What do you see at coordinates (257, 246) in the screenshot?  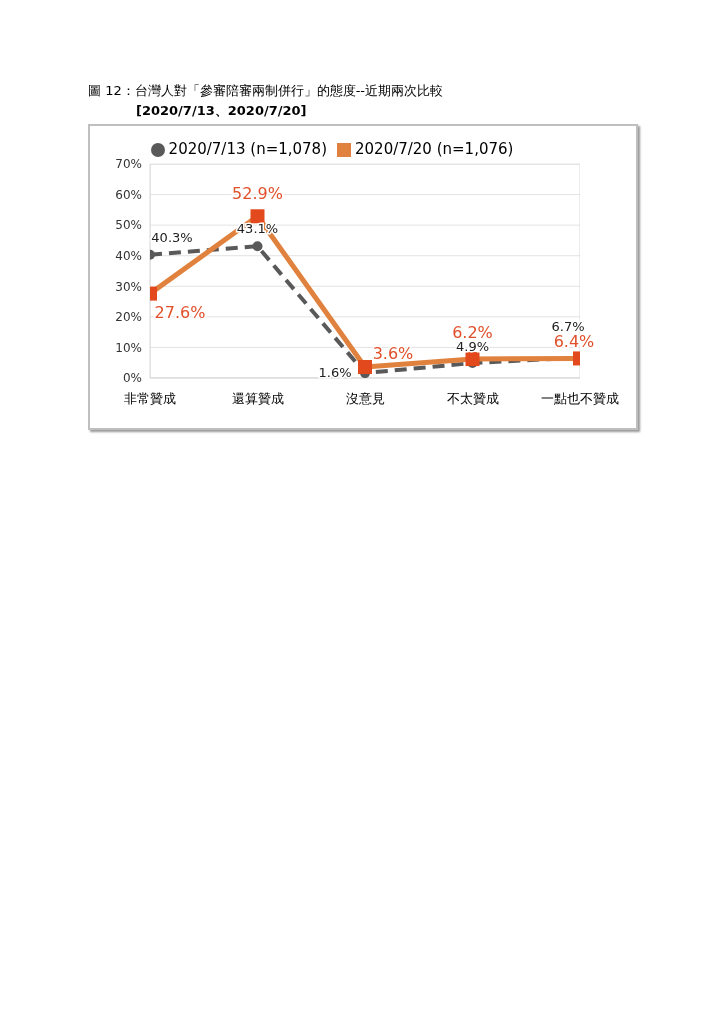 I see `point` at bounding box center [257, 246].